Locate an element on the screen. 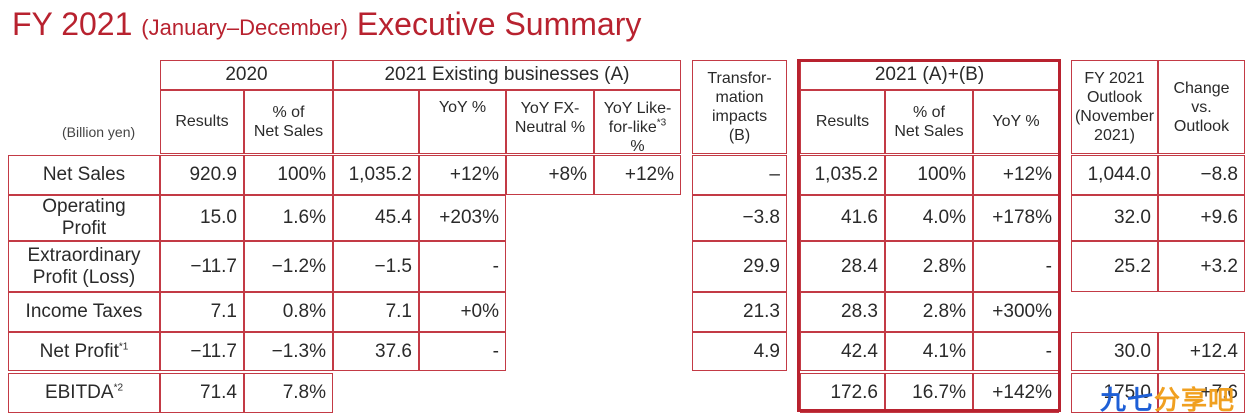 The height and width of the screenshot is (419, 1251). cell-b-2: 29.9 is located at coordinates (739, 266).